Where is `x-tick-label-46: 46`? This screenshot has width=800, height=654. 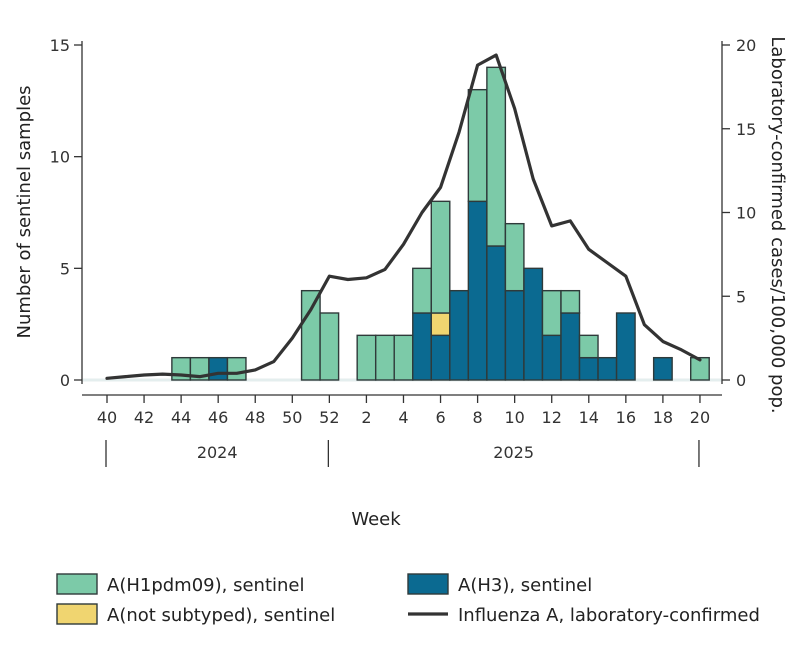 x-tick-label-46: 46 is located at coordinates (218, 417).